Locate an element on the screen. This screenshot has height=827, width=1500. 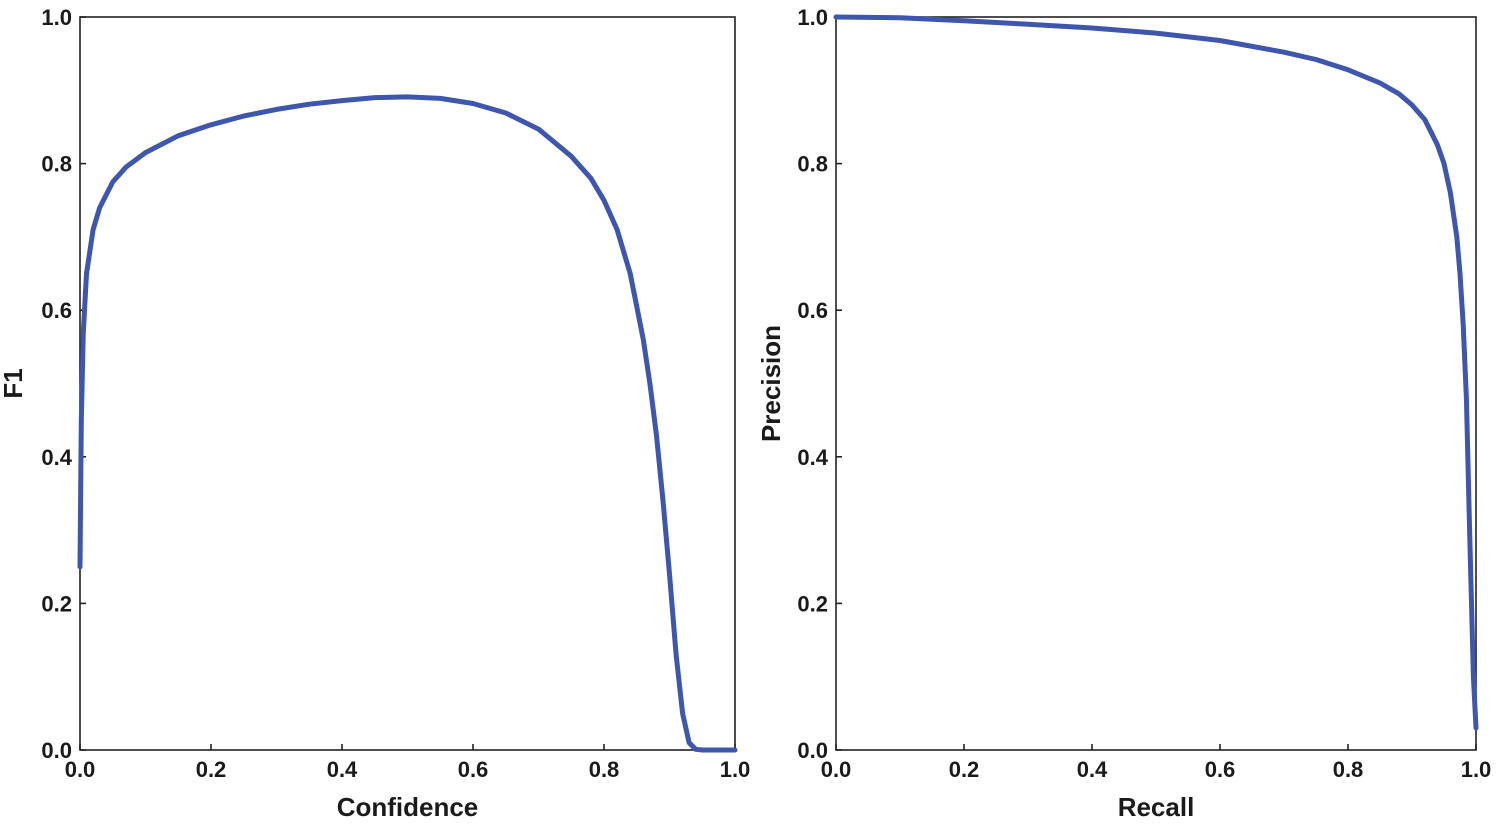
x-axis-label: Confidence is located at coordinates (408, 807).